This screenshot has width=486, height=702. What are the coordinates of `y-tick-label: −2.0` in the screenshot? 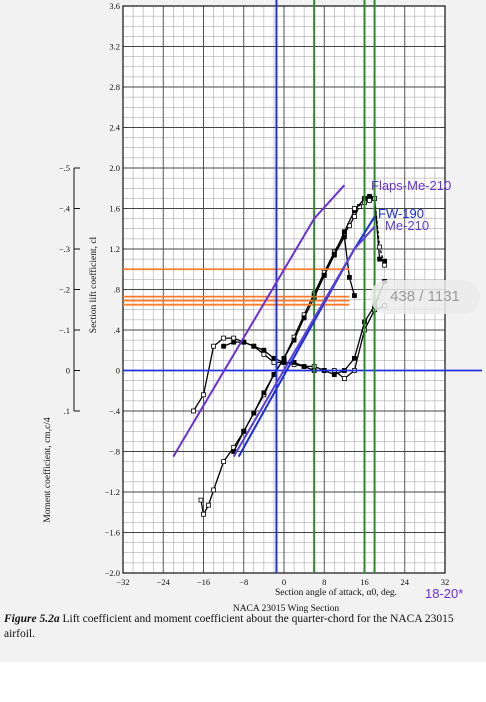 It's located at (112, 573).